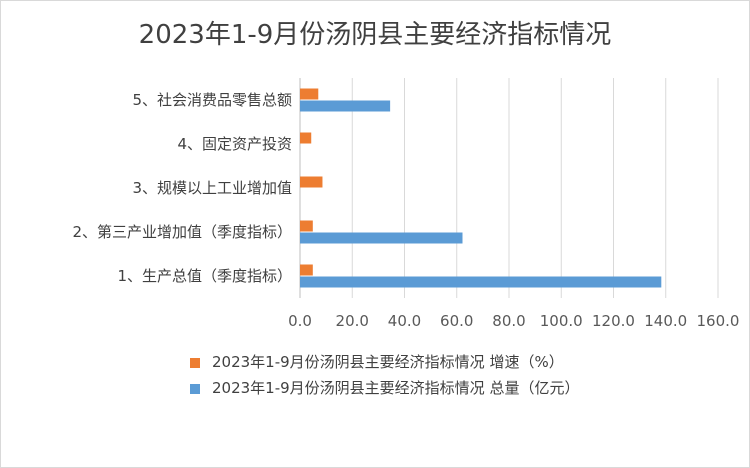 The height and width of the screenshot is (468, 750). Describe the element at coordinates (375, 35) in the screenshot. I see `chart-title: 2023年1-9月份汤阴县主要经济指标情况` at that location.